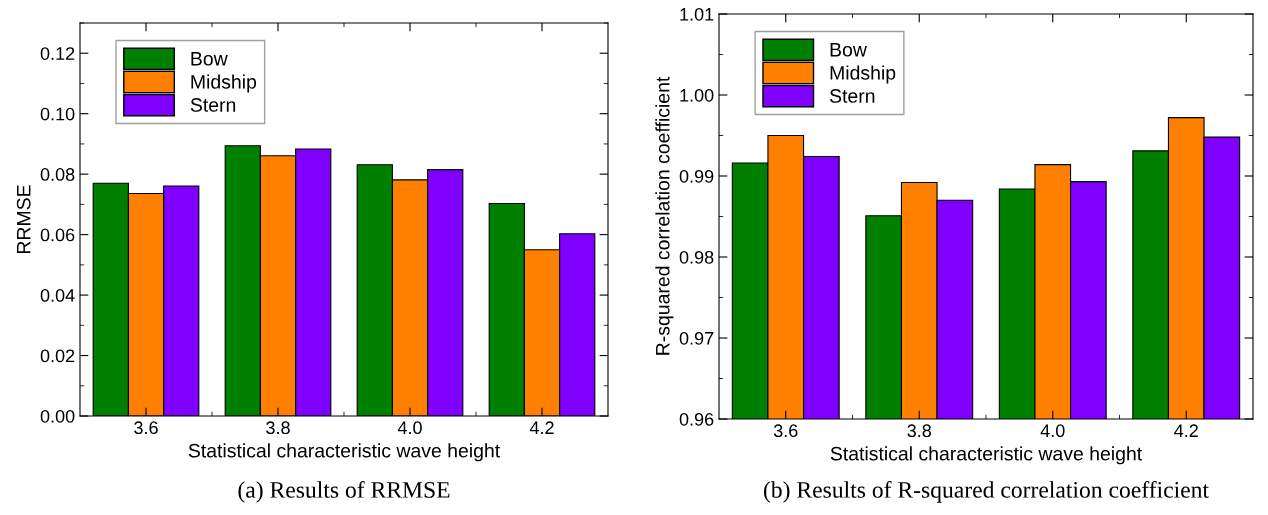  Describe the element at coordinates (664, 215) in the screenshot. I see `y-axis-title: R-squared correlation coefficient` at that location.